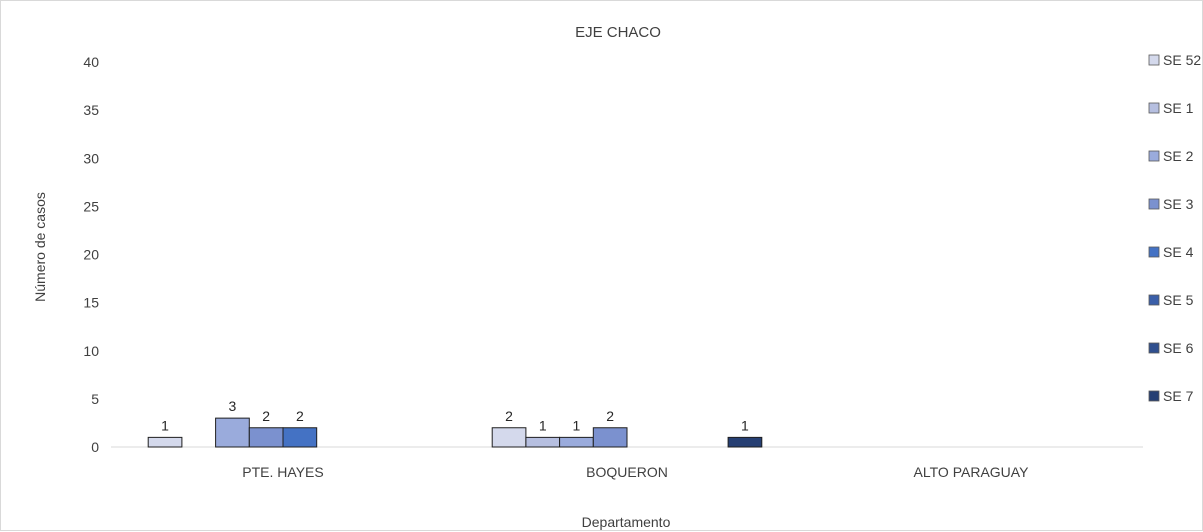  What do you see at coordinates (233, 406) in the screenshot?
I see `bar-data-label: 3` at bounding box center [233, 406].